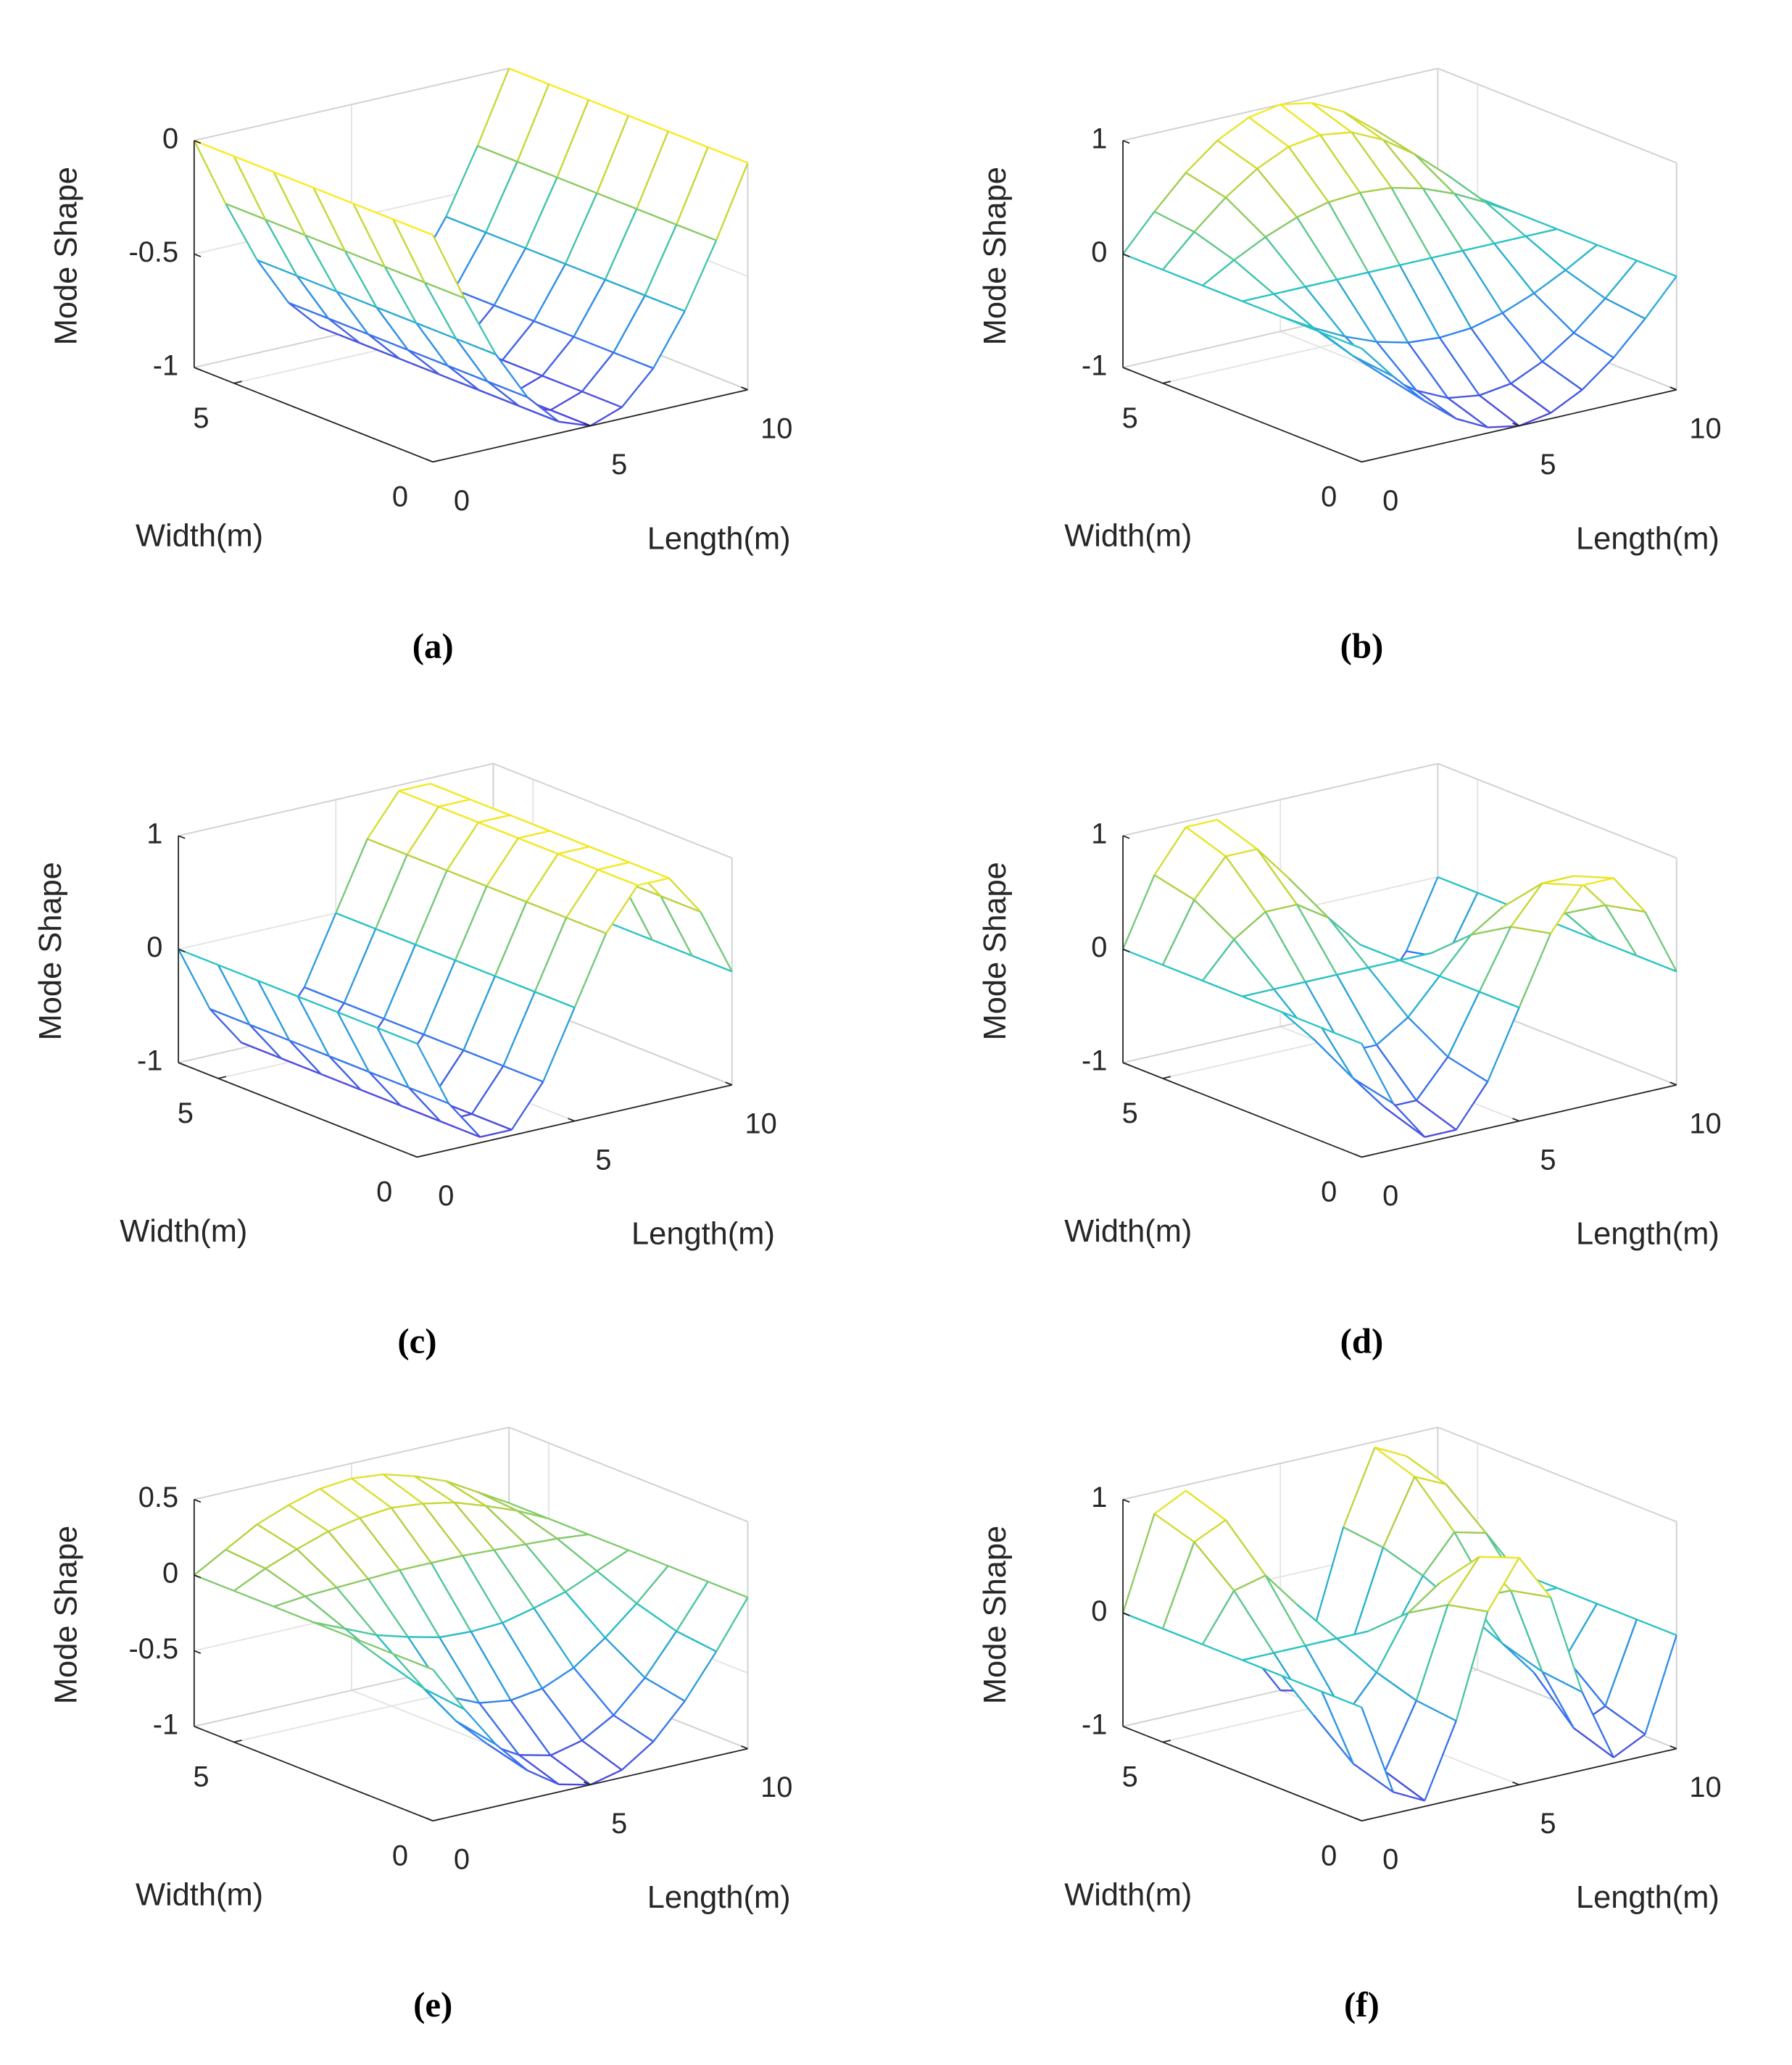  What do you see at coordinates (154, 252) in the screenshot?
I see `z-tick-label: -0.5` at bounding box center [154, 252].